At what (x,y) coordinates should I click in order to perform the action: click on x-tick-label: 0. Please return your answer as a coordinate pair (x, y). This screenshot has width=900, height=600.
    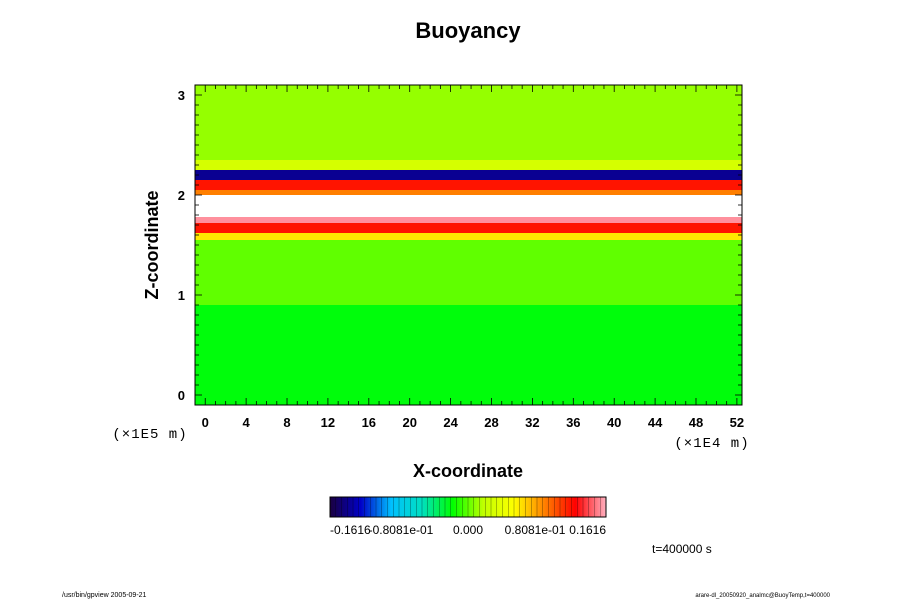
    Looking at the image, I should click on (205, 422).